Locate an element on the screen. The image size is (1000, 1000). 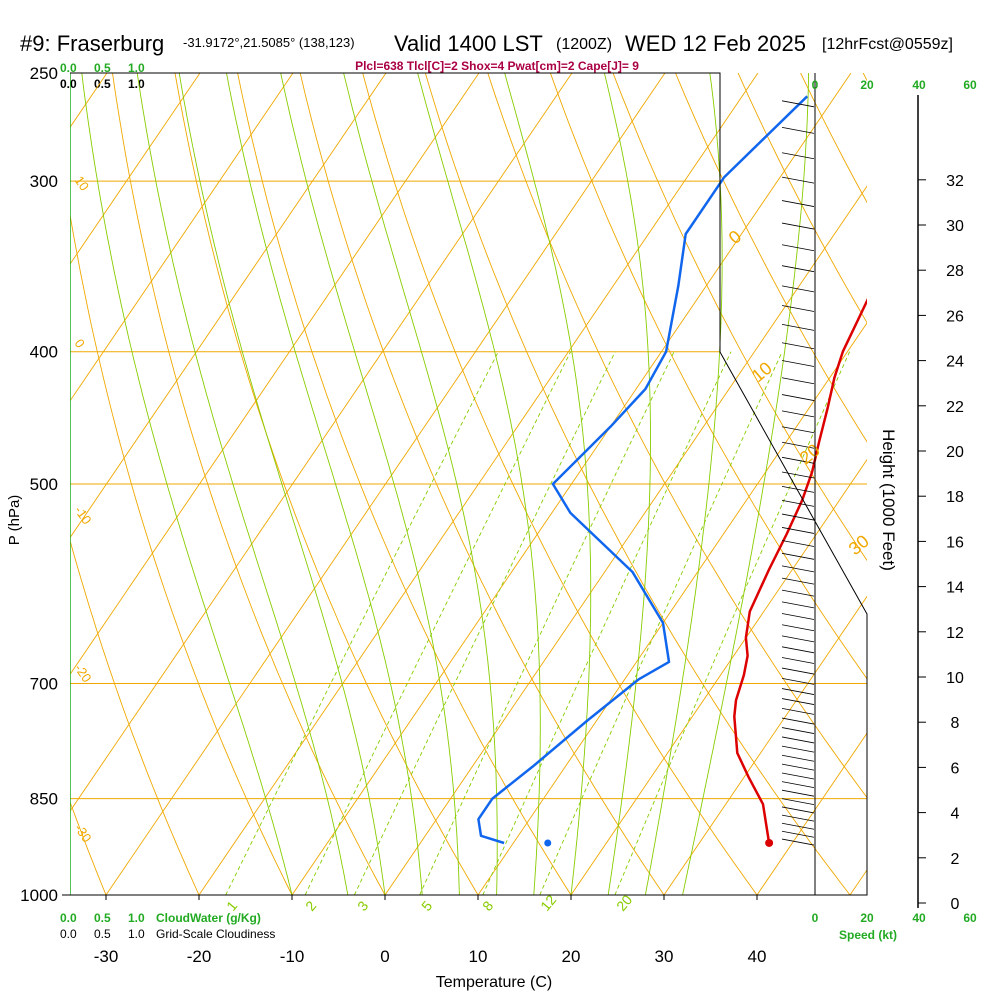
dry-adiabat-label: 0 is located at coordinates (735, 237).